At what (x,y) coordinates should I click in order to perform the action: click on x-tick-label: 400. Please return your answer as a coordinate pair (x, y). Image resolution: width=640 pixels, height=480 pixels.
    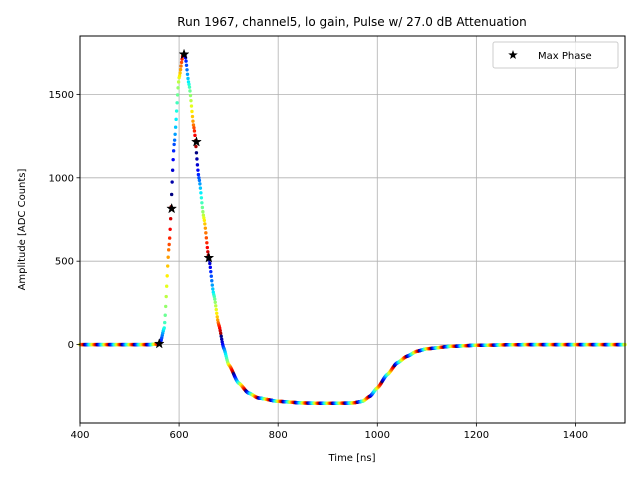
    Looking at the image, I should click on (79, 435).